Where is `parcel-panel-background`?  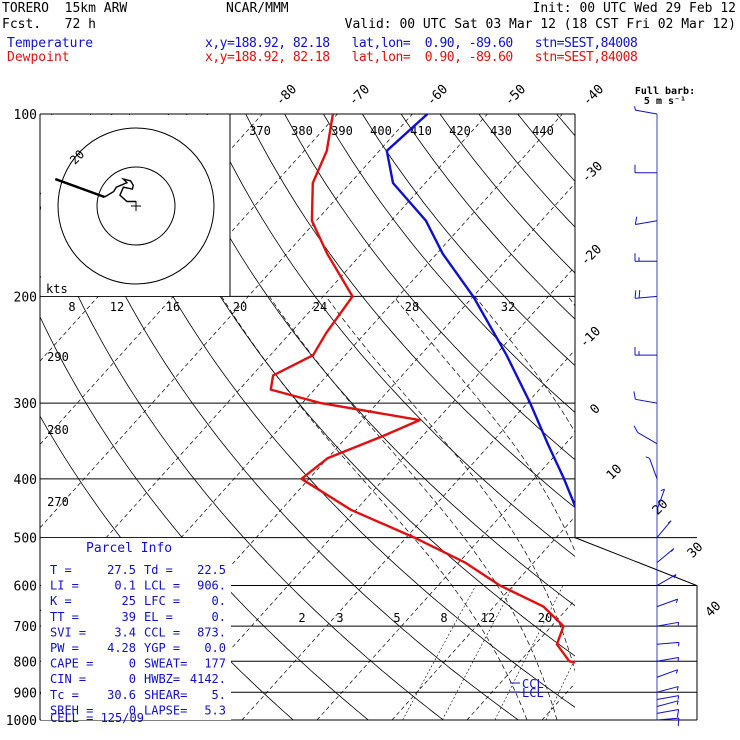 parcel-panel-background is located at coordinates (136, 629).